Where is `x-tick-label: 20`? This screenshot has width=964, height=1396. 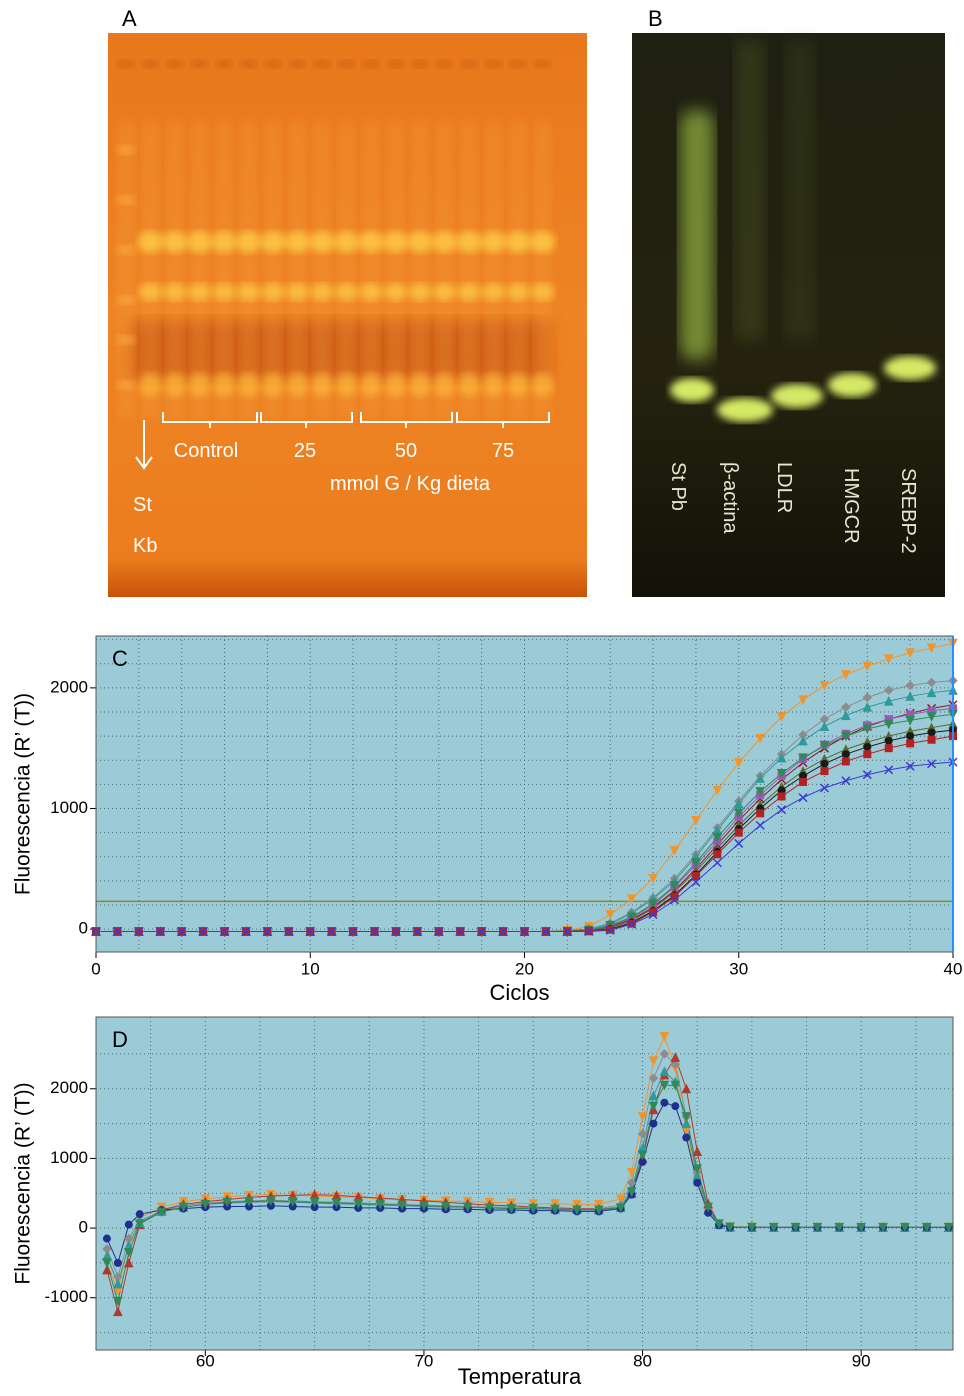
x-tick-label: 20 is located at coordinates (524, 968).